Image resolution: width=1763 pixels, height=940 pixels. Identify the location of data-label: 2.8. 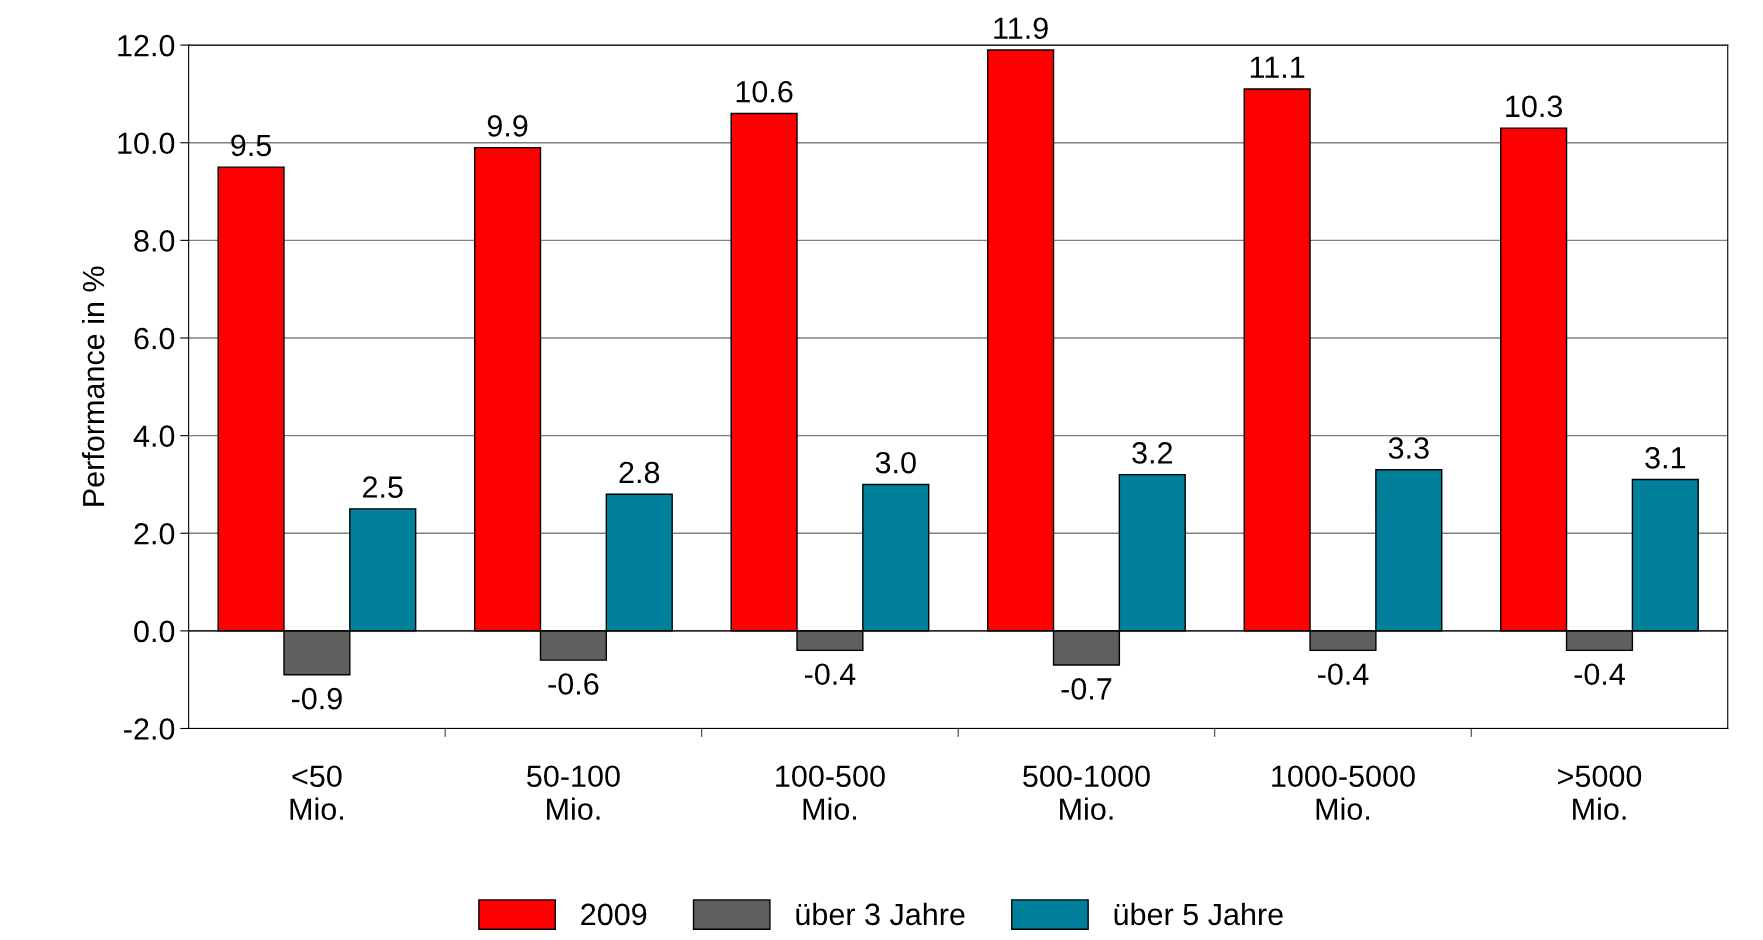
(639, 472).